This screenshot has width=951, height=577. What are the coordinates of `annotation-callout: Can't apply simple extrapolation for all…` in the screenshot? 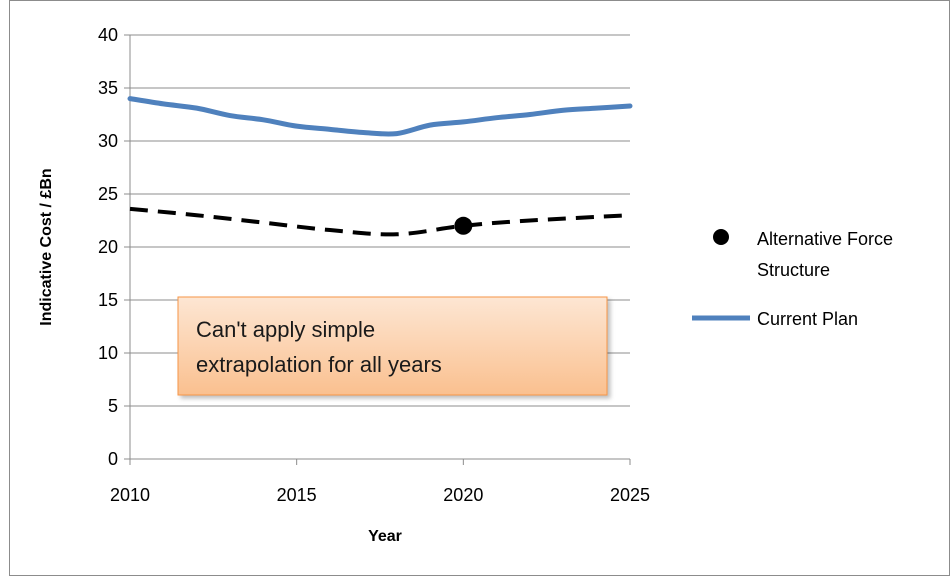 It's located at (392, 346).